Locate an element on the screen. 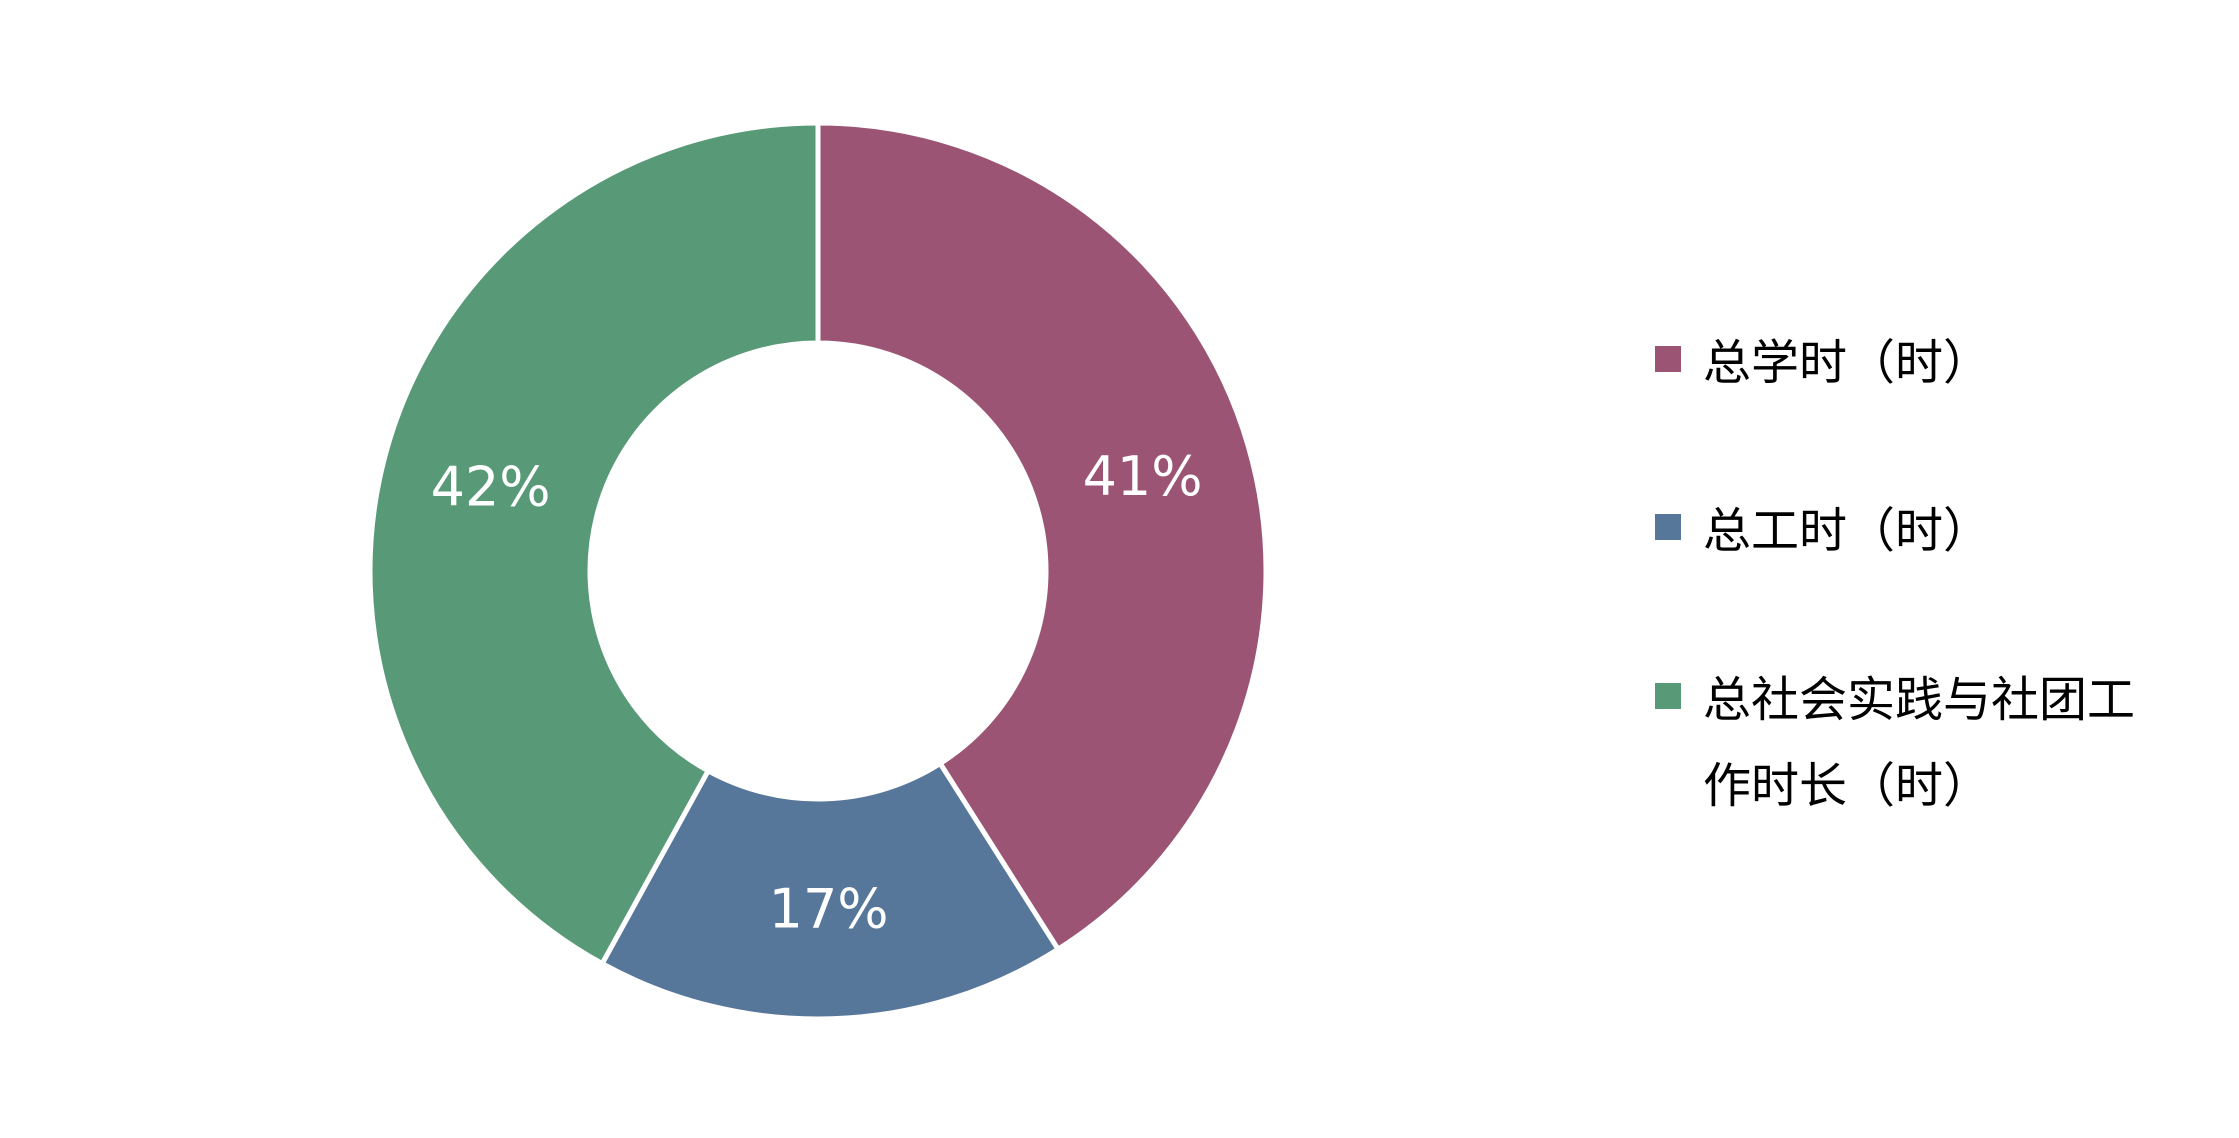 This screenshot has height=1138, width=2239. donut-data-labels: 41% 17% 42% is located at coordinates (817, 692).